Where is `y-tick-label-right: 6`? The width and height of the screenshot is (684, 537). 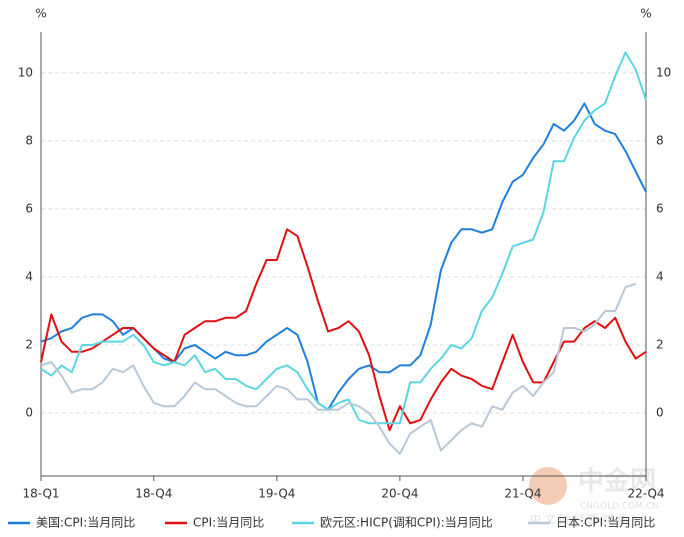
y-tick-label-right: 6 is located at coordinates (660, 208).